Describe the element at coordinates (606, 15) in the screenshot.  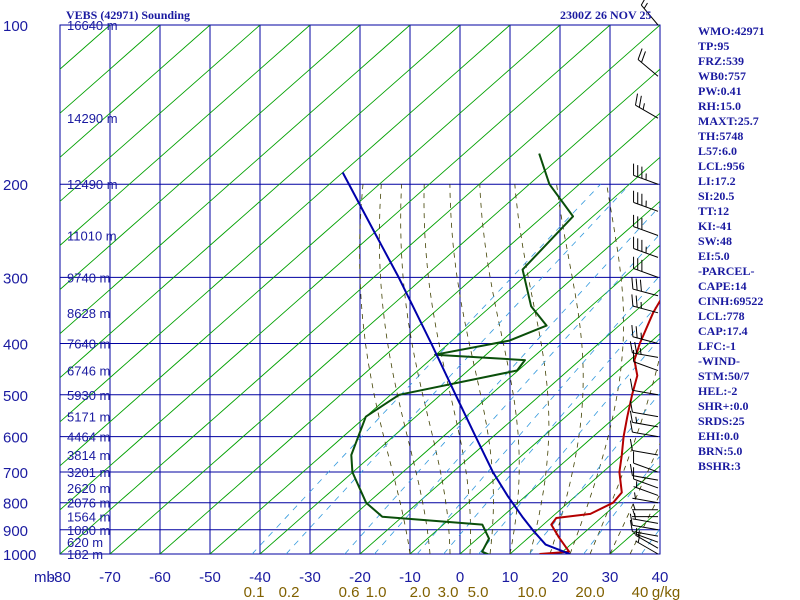
I see `sounding-datetime: 2300Z 26 NOV 25` at that location.